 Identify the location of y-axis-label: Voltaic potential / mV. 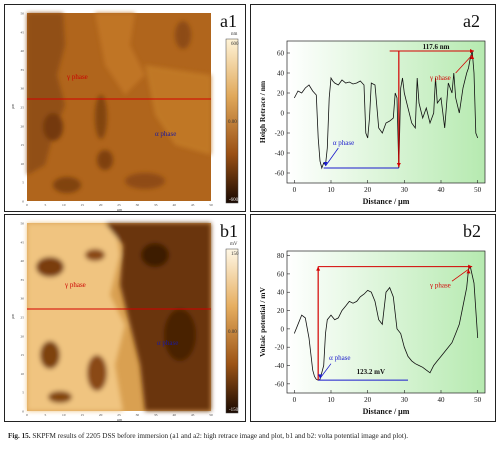
(262, 321).